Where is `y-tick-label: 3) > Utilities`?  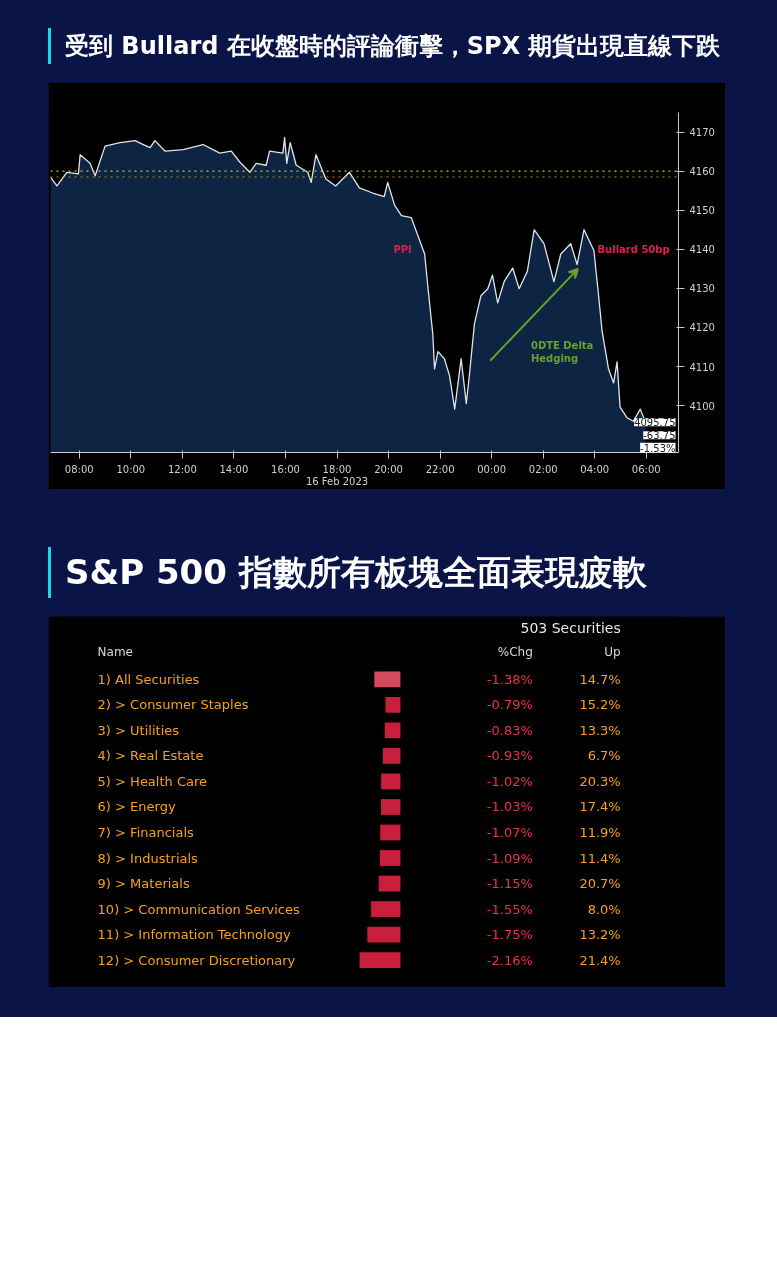
y-tick-label: 3) > Utilities is located at coordinates (138, 730).